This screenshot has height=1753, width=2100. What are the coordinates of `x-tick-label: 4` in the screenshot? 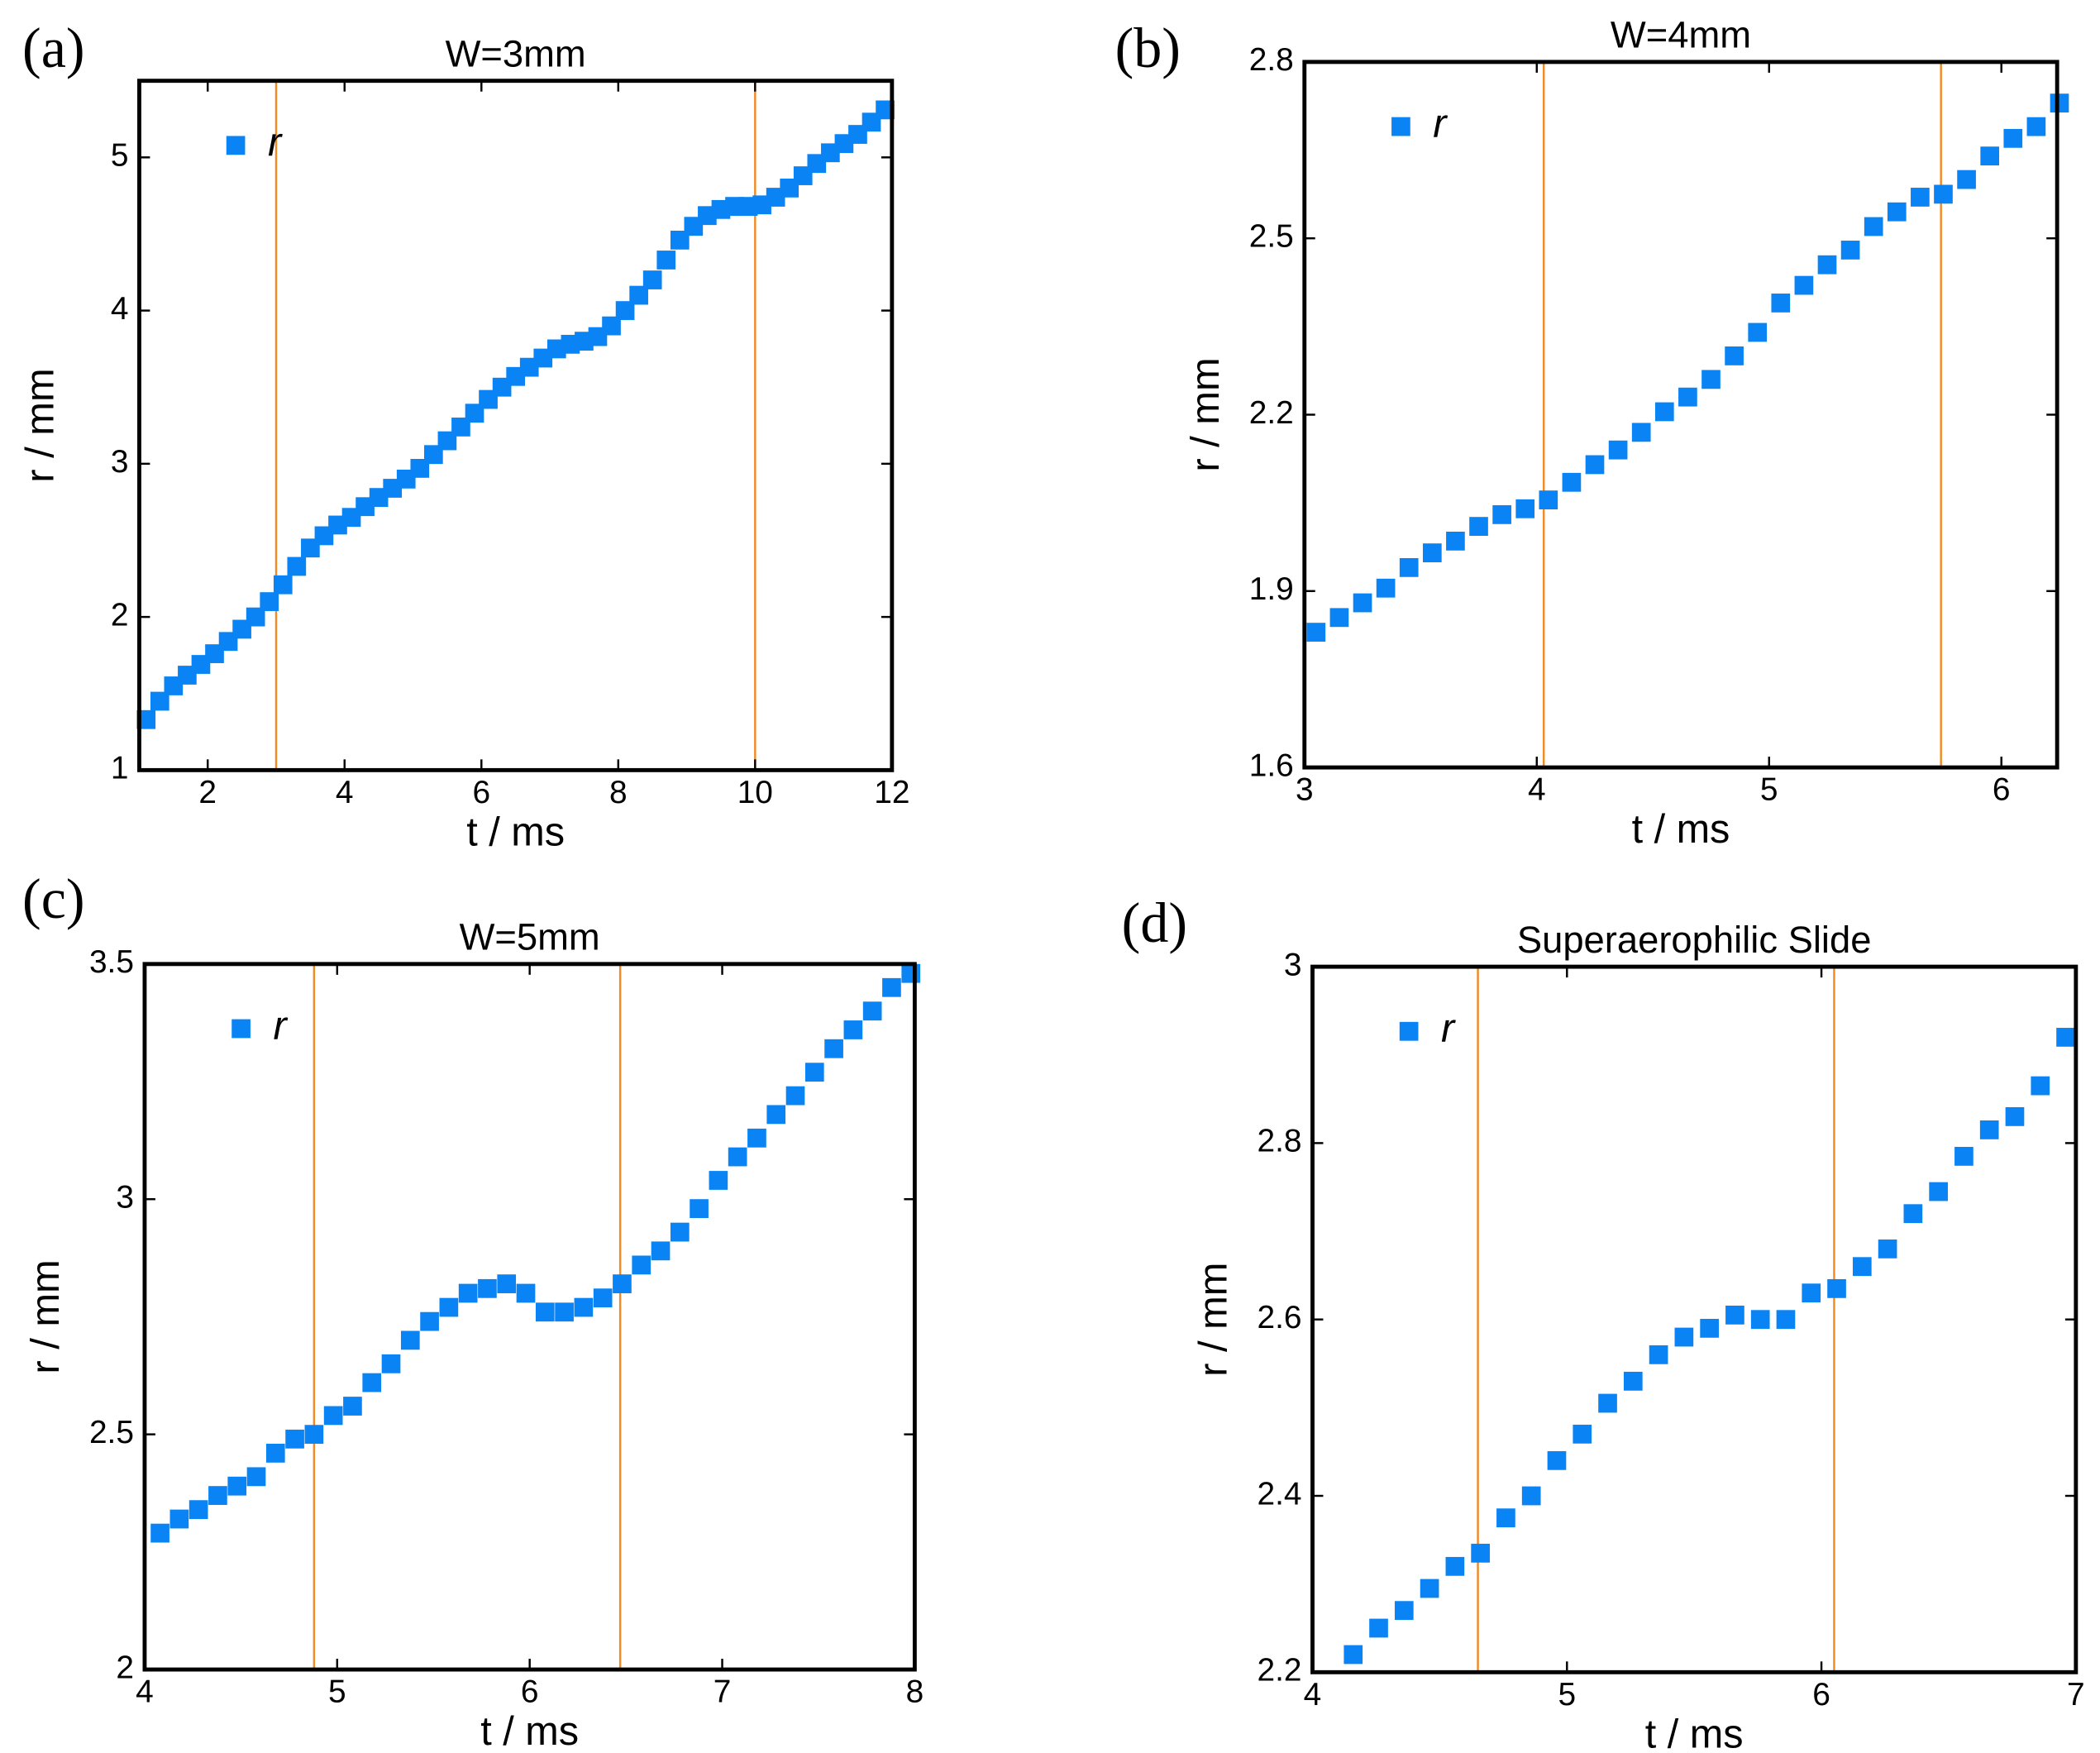 It's located at (145, 1692).